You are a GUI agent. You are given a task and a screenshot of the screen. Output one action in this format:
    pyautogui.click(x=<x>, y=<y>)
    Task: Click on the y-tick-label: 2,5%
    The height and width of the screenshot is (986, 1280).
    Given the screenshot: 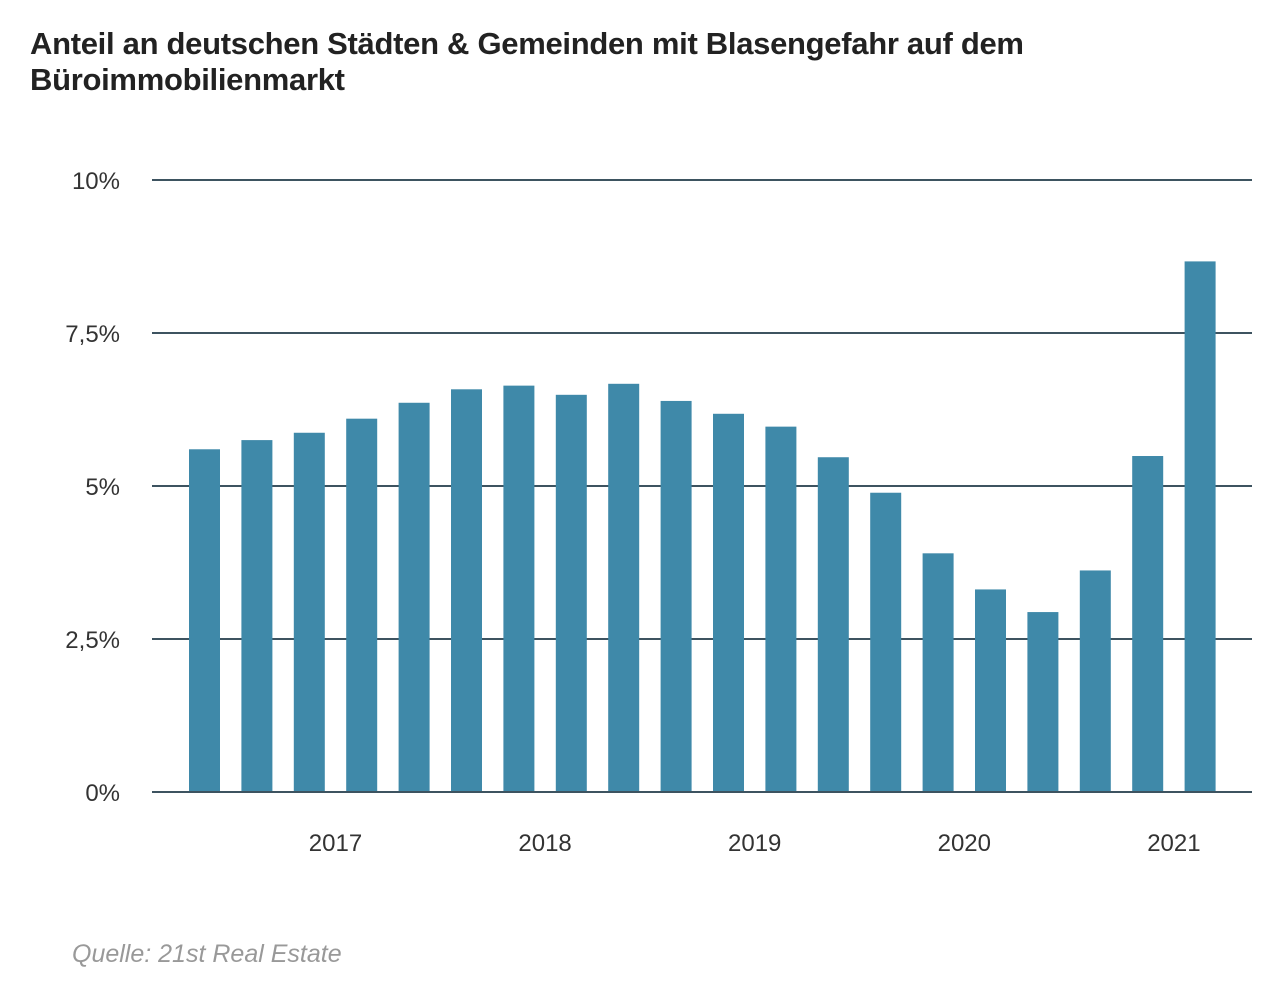 What is the action you would take?
    pyautogui.click(x=92, y=640)
    